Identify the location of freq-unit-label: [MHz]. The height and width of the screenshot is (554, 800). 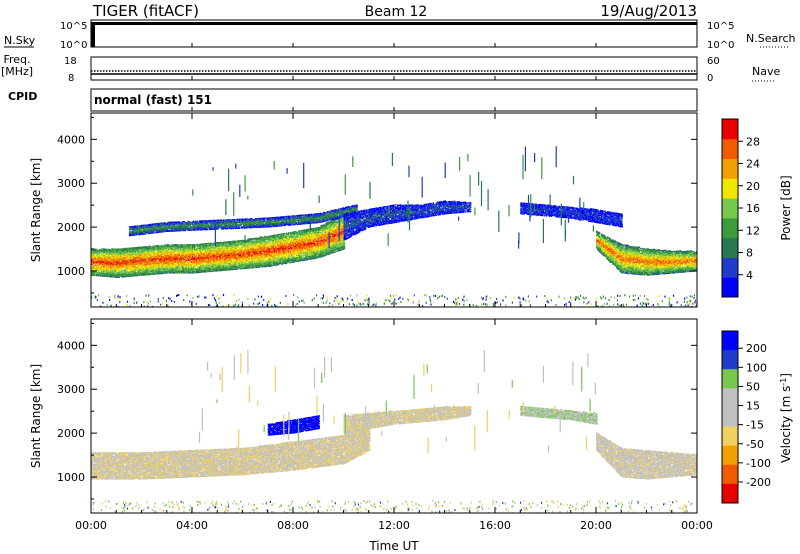
(17, 71).